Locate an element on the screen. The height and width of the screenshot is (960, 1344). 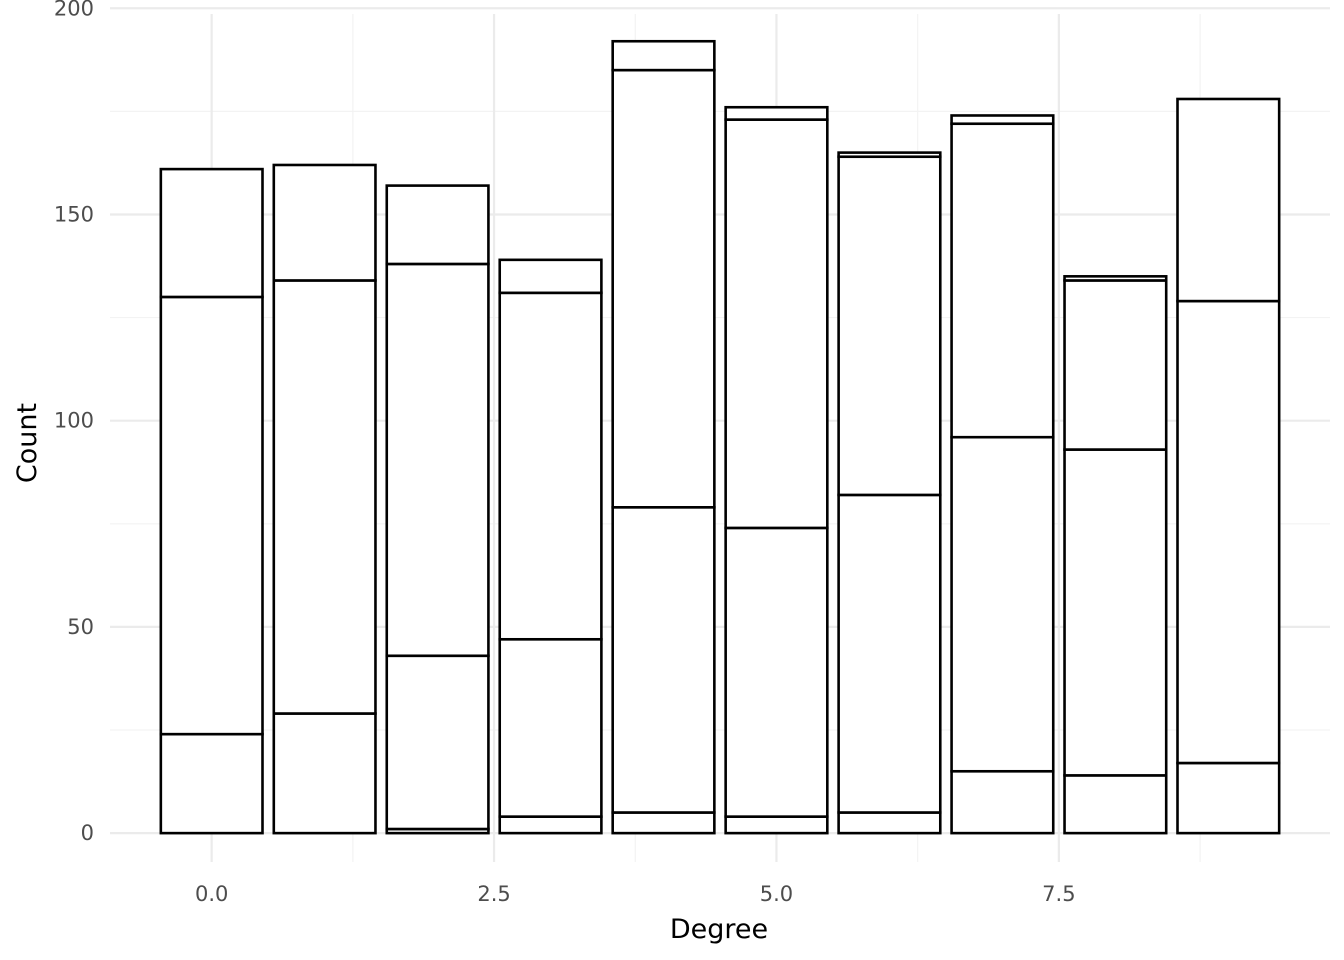
y-tick-label: 50 is located at coordinates (80, 627).